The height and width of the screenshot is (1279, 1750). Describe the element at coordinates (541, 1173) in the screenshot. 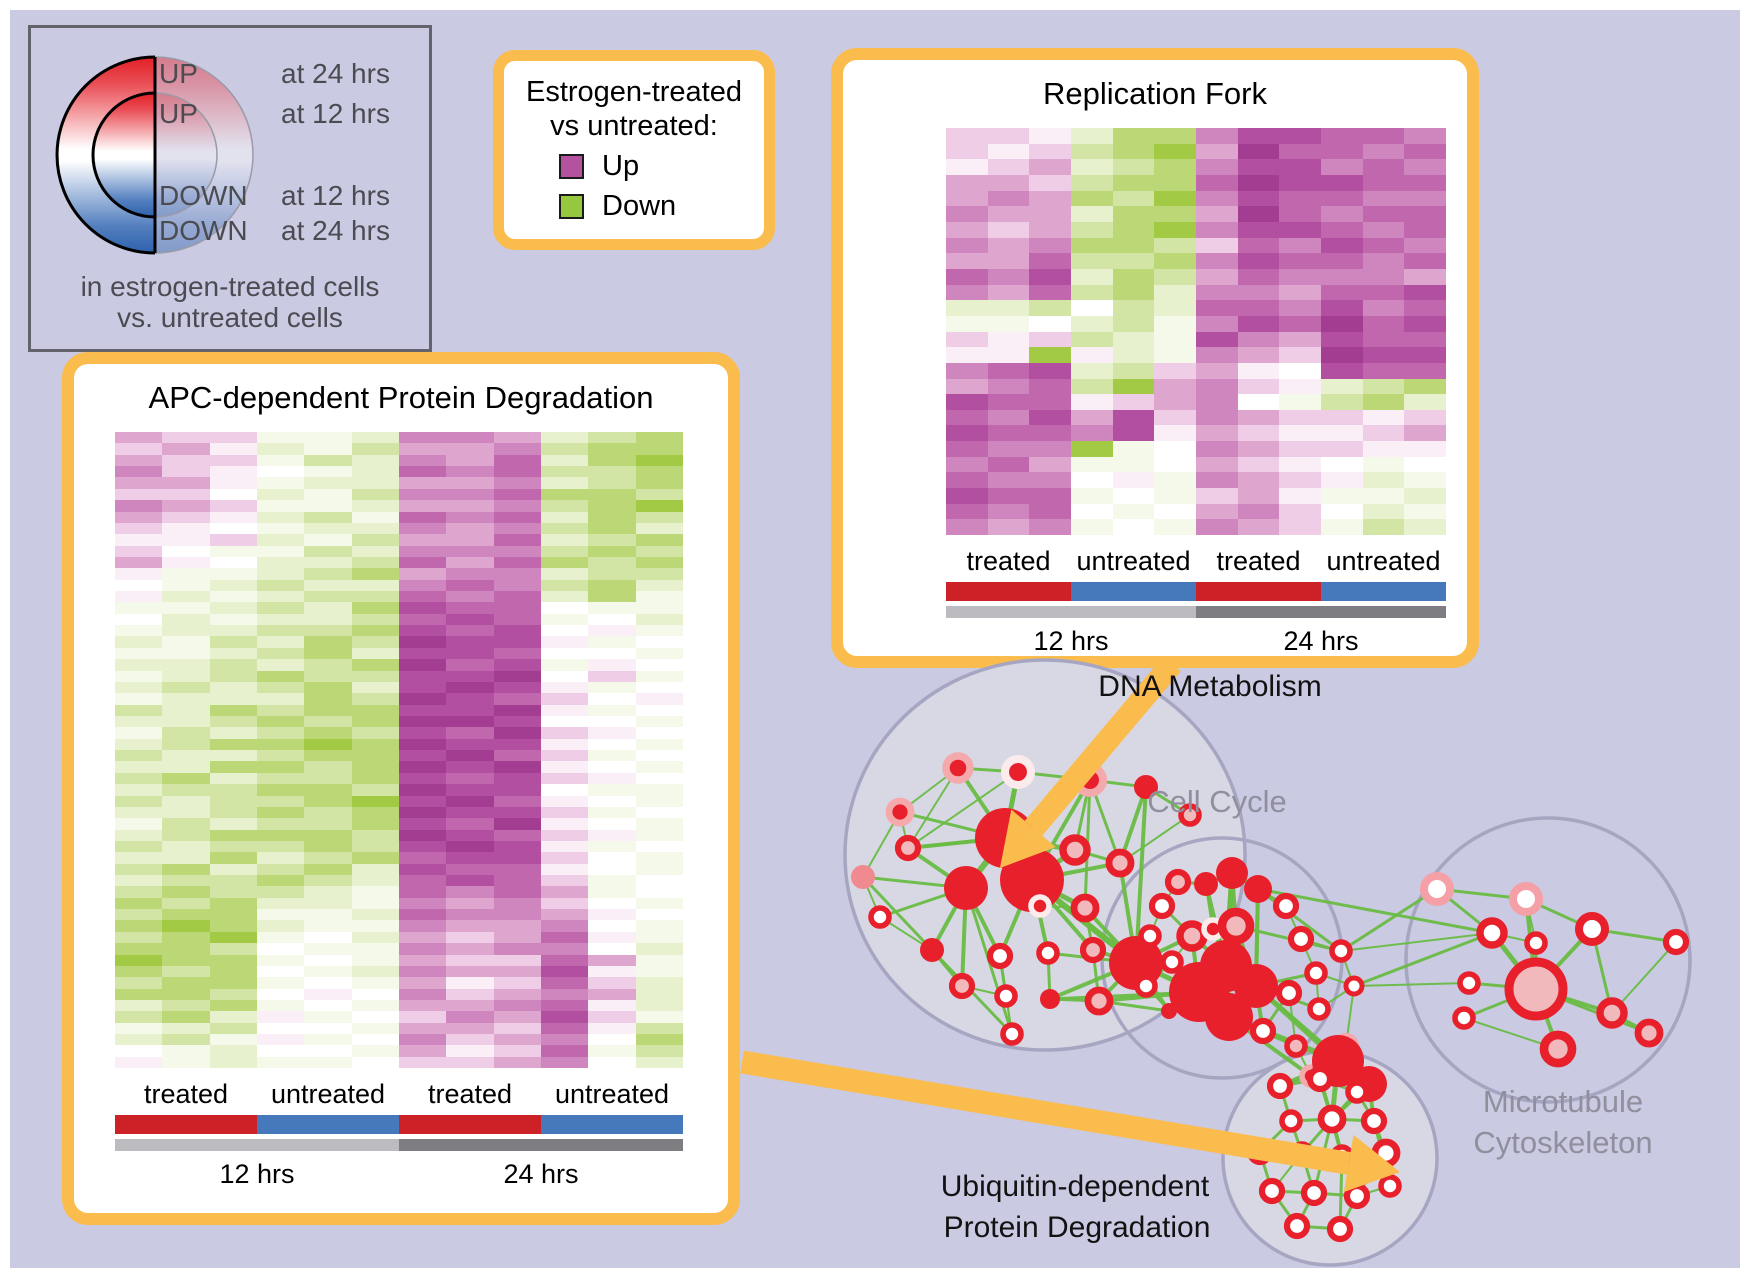

I see `time-label: 24 hrs` at that location.